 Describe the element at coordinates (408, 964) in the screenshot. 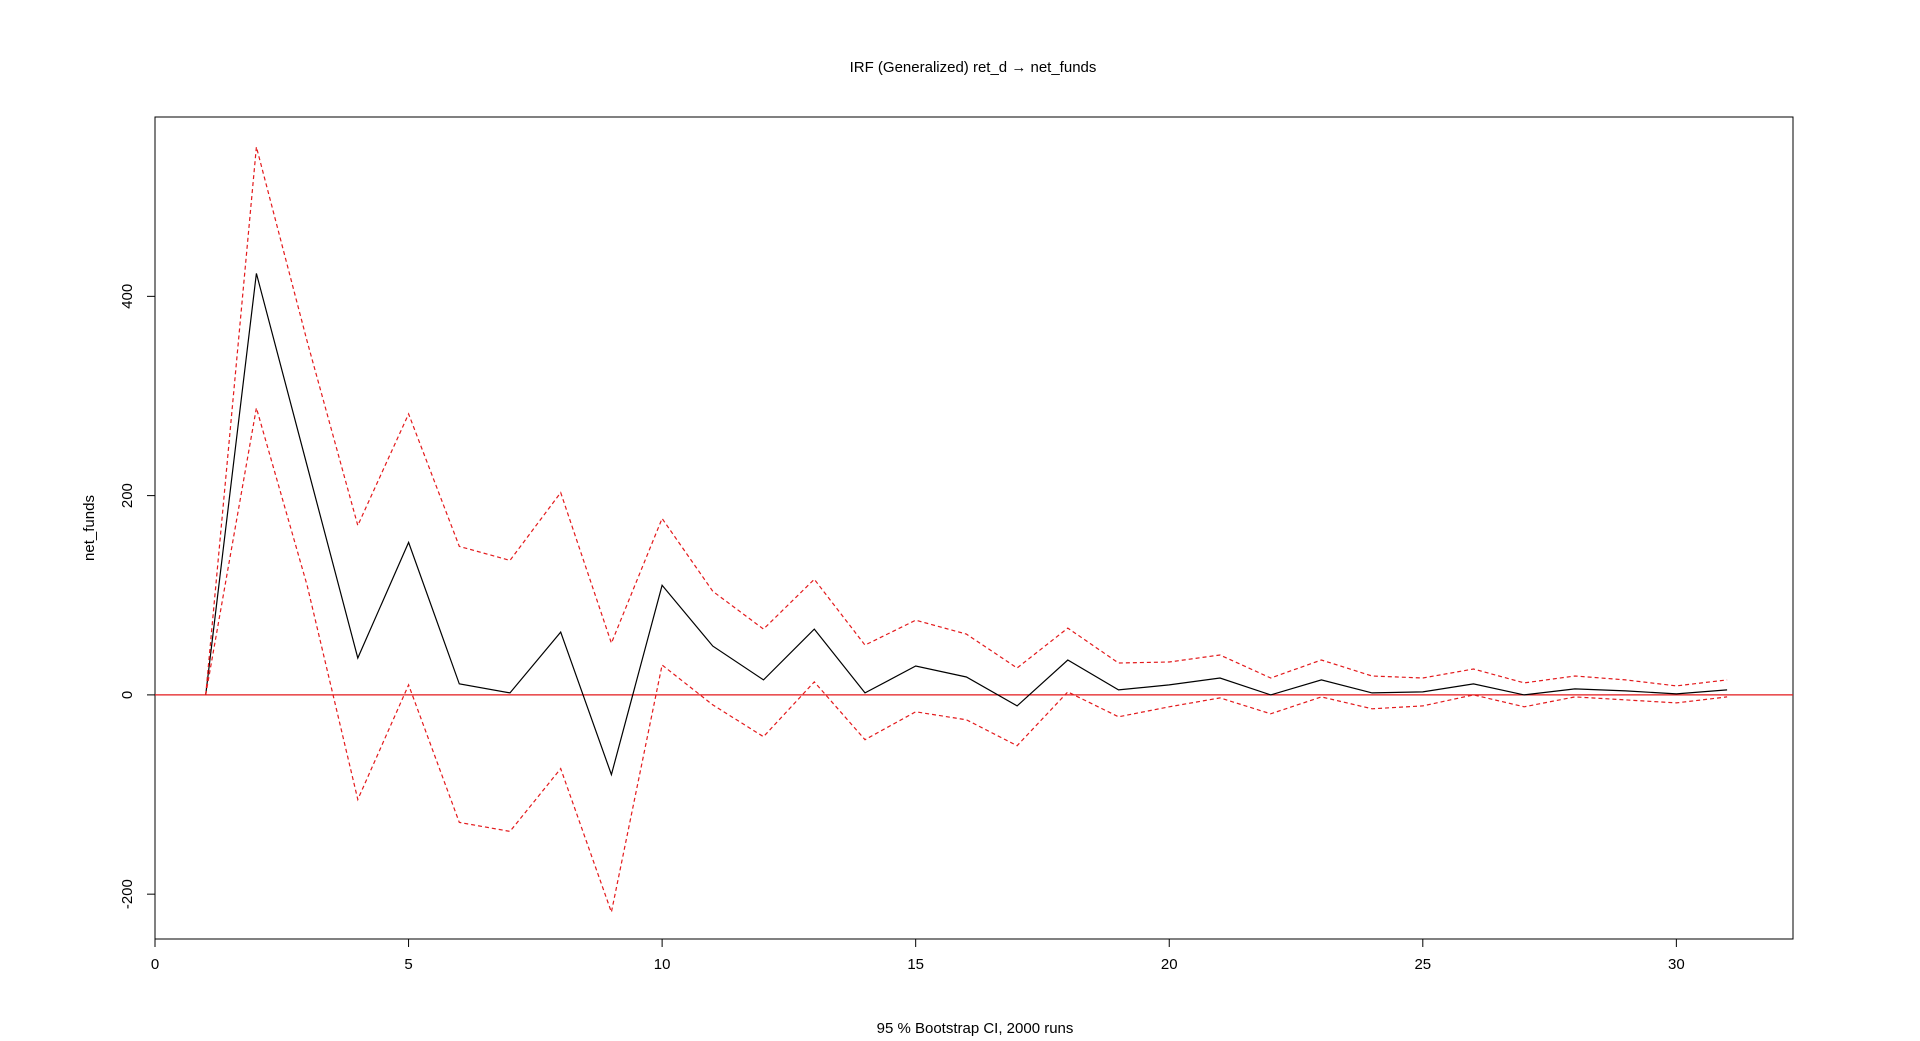

I see `x-tick-label: 5` at that location.